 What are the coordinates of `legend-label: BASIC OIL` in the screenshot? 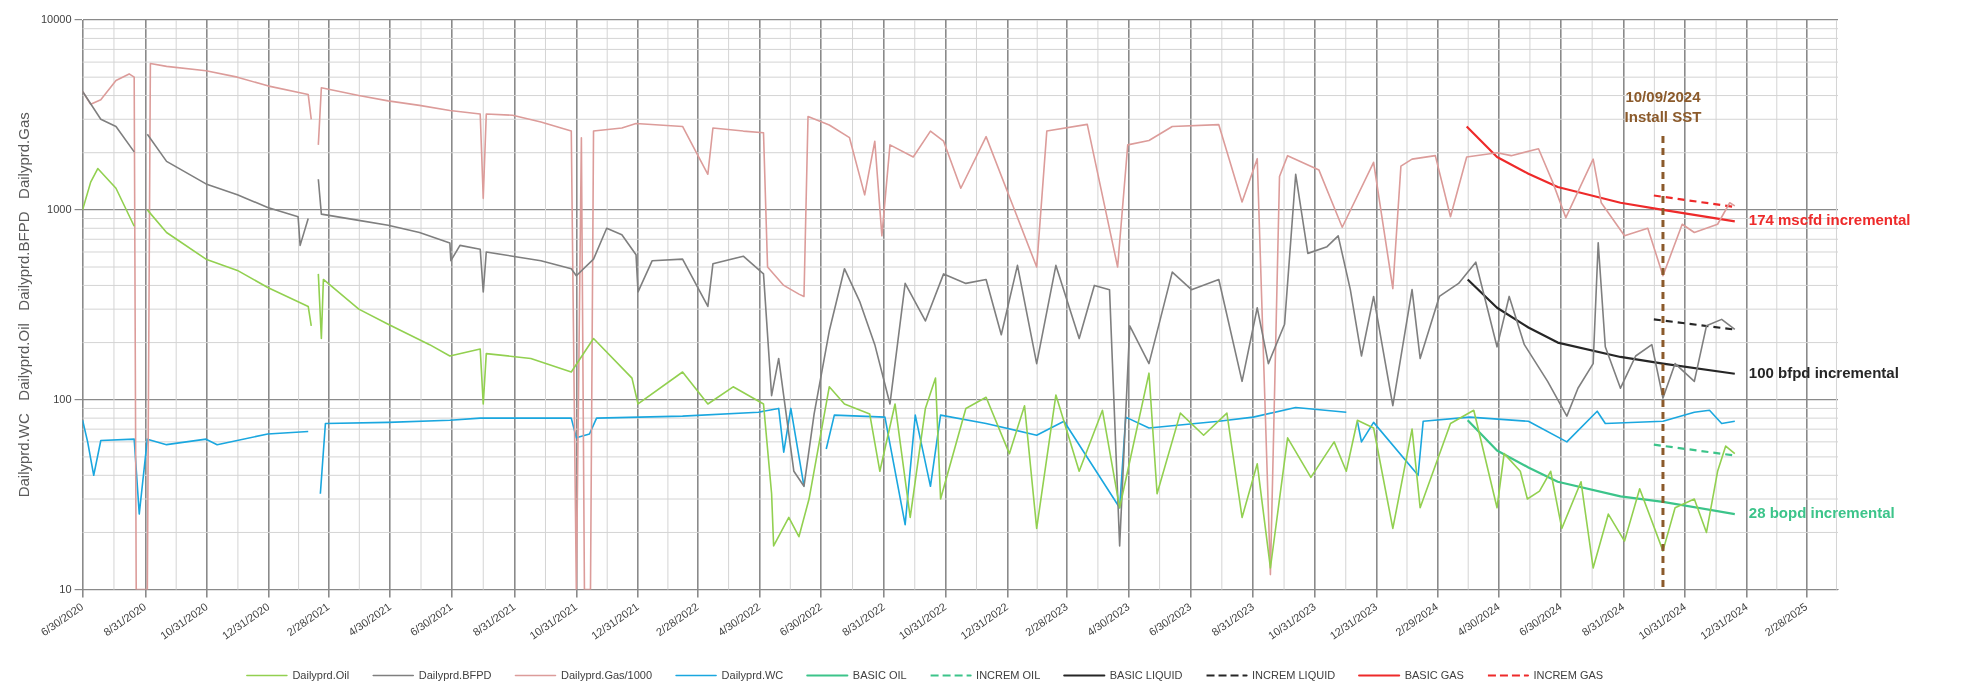 It's located at (879, 674).